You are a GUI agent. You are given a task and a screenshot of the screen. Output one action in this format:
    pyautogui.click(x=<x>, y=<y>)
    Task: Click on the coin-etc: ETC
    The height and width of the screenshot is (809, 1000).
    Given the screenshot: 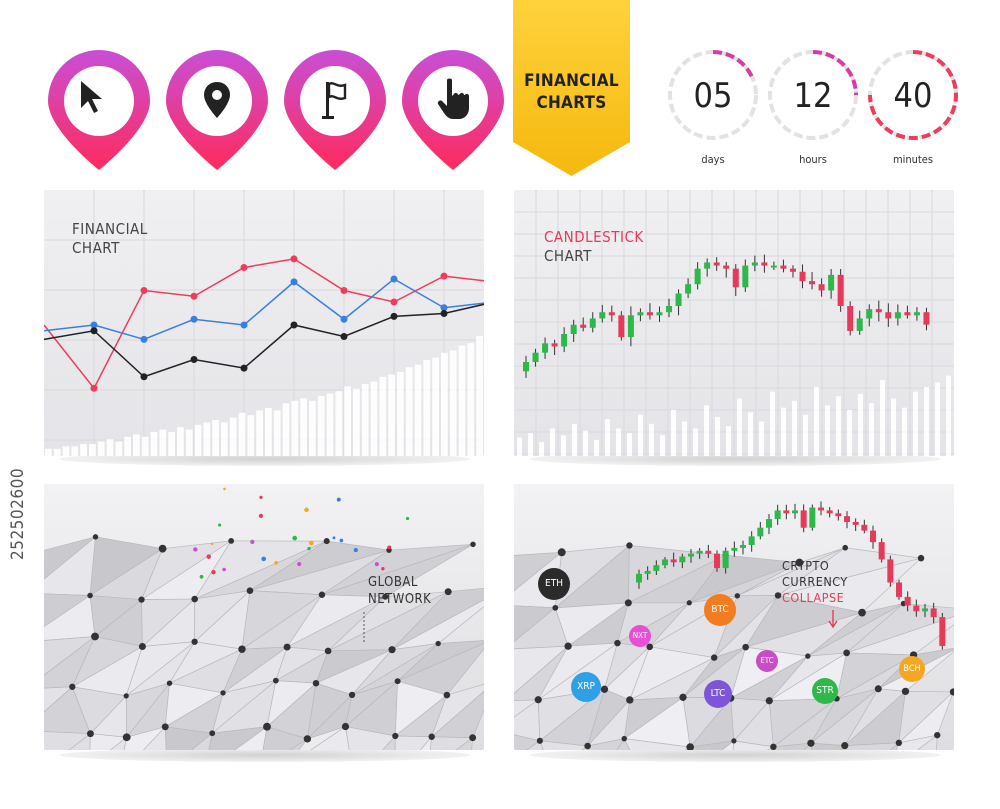 What is the action you would take?
    pyautogui.click(x=767, y=661)
    